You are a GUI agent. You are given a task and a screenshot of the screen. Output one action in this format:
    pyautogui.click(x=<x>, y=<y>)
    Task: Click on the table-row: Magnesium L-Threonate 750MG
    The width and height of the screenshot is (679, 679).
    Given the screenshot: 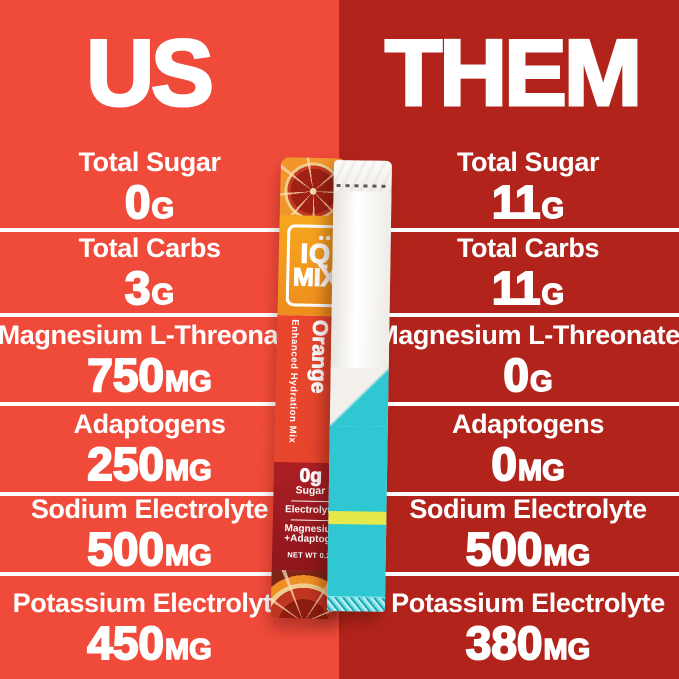 What is the action you would take?
    pyautogui.click(x=169, y=359)
    